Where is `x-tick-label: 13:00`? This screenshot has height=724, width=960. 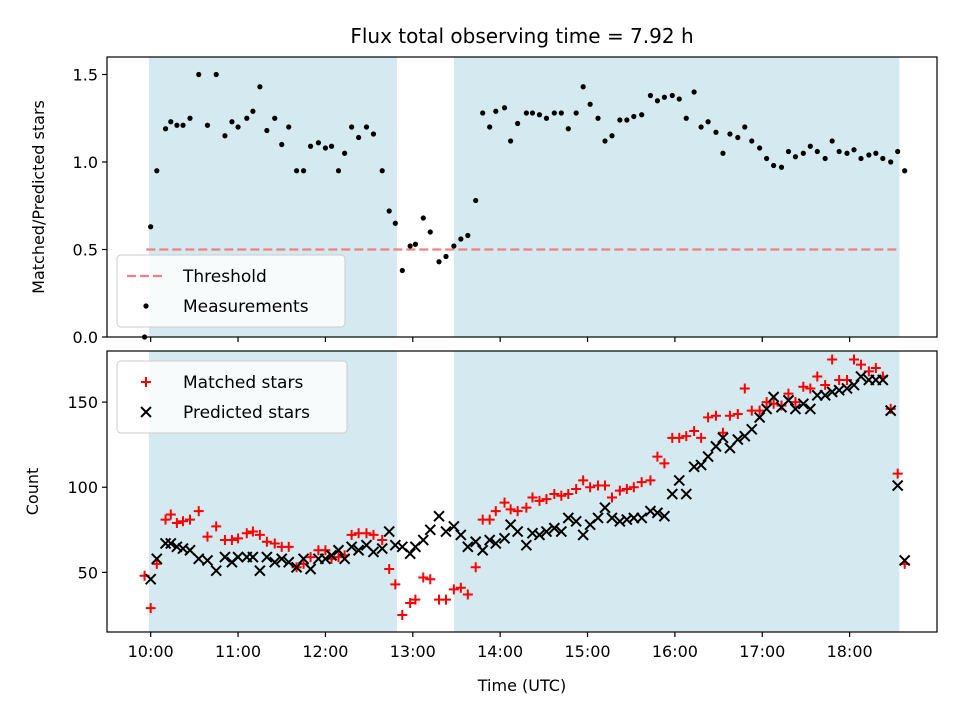 x-tick-label: 13:00 is located at coordinates (413, 651).